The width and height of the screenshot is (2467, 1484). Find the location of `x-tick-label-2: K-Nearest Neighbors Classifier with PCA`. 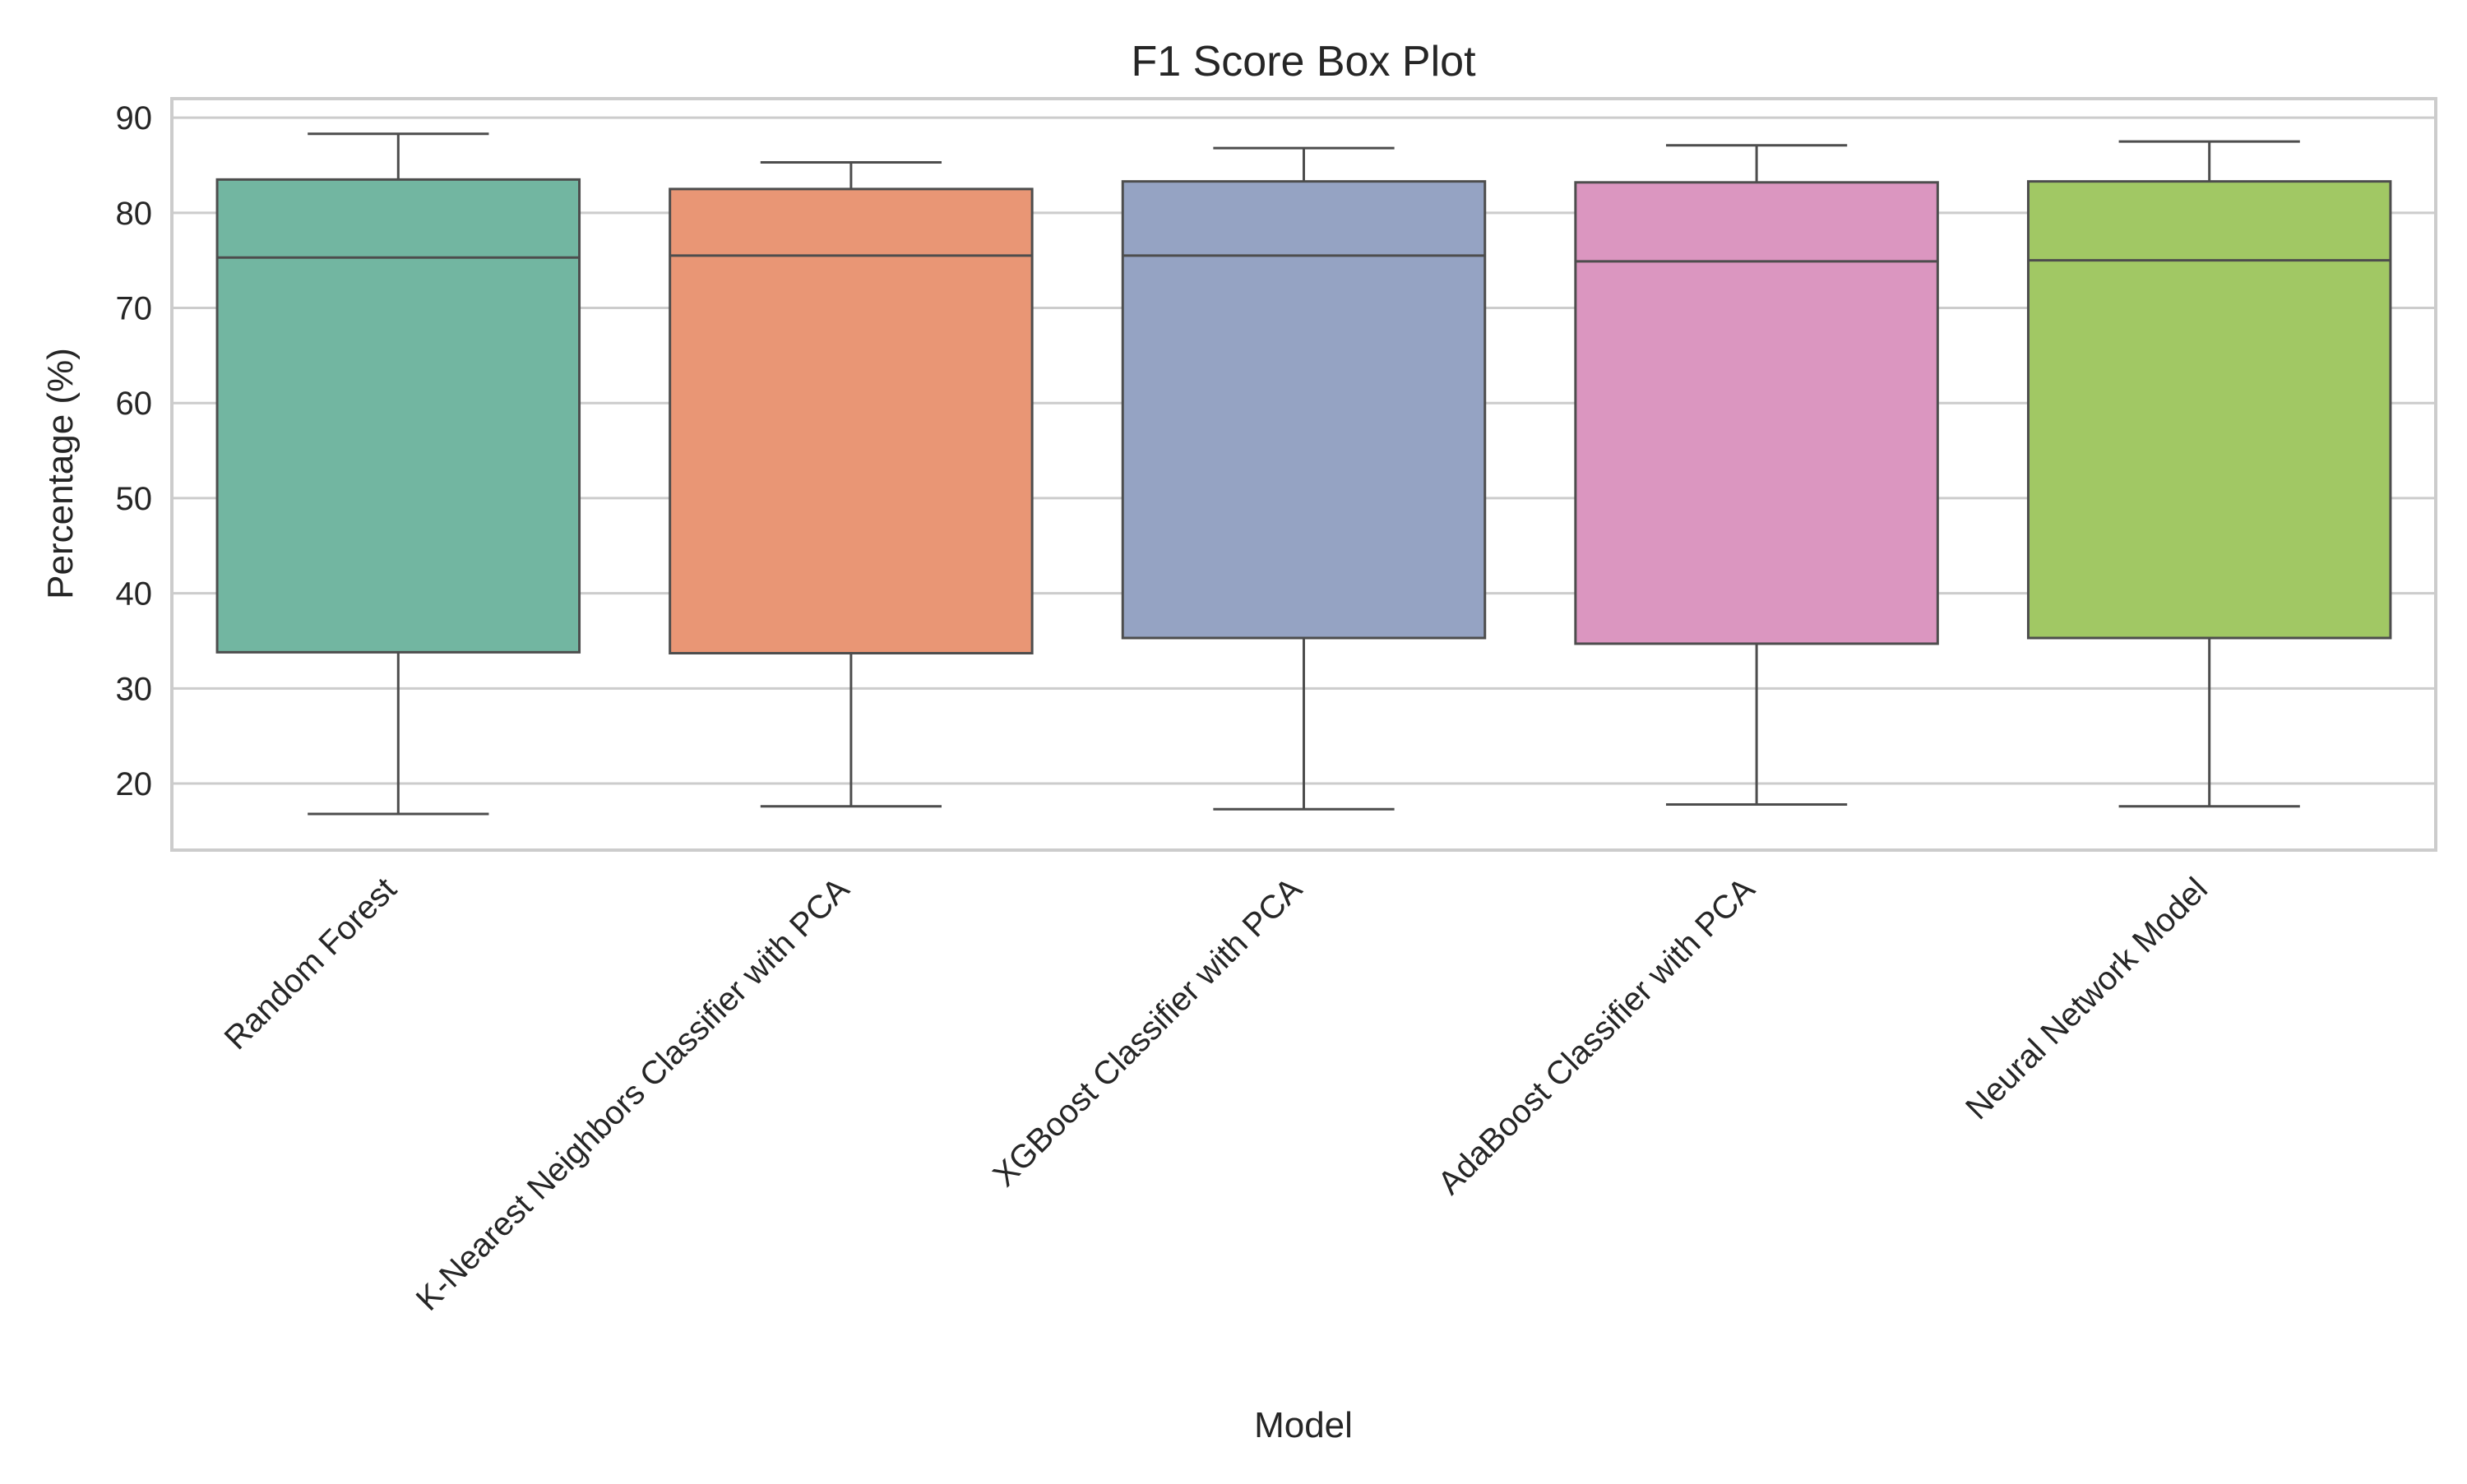

x-tick-label-2: K-Nearest Neighbors Classifier with PCA is located at coordinates (633, 1094).